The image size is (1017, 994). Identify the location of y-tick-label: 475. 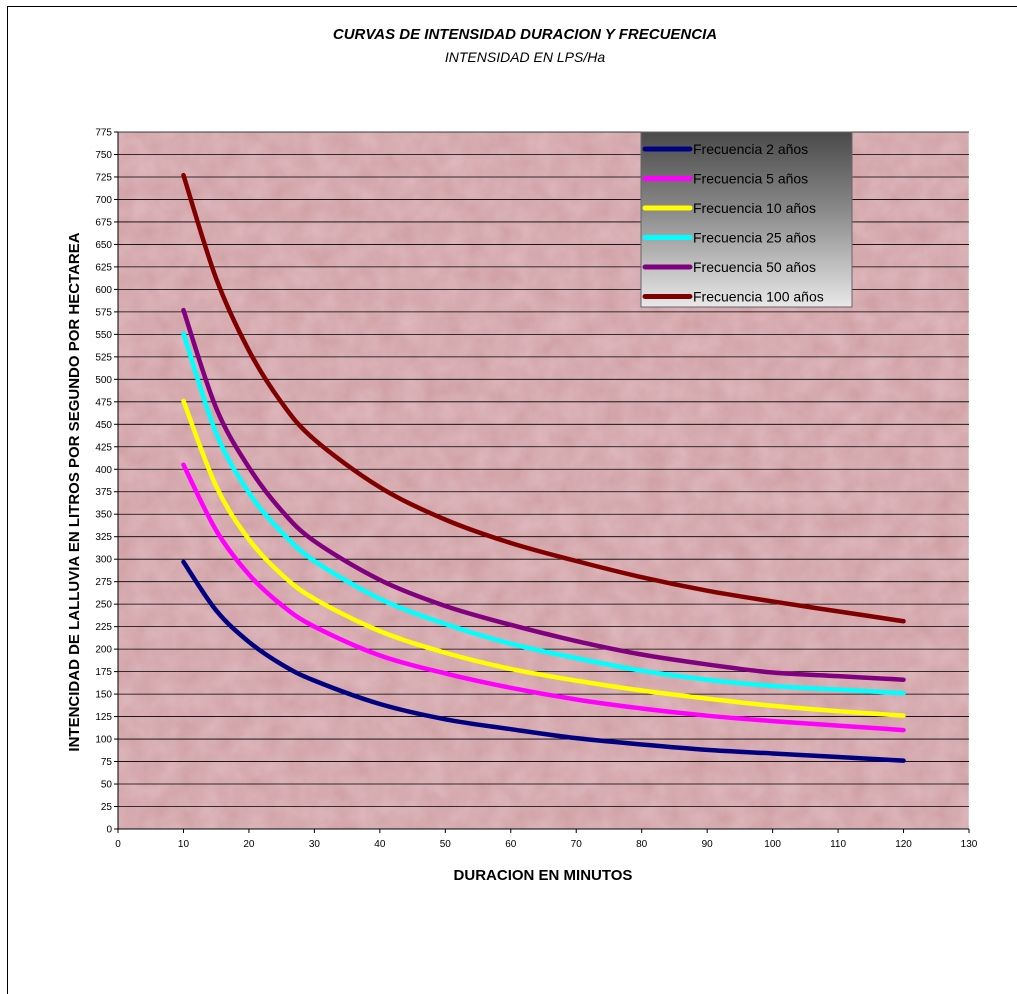
(103, 402).